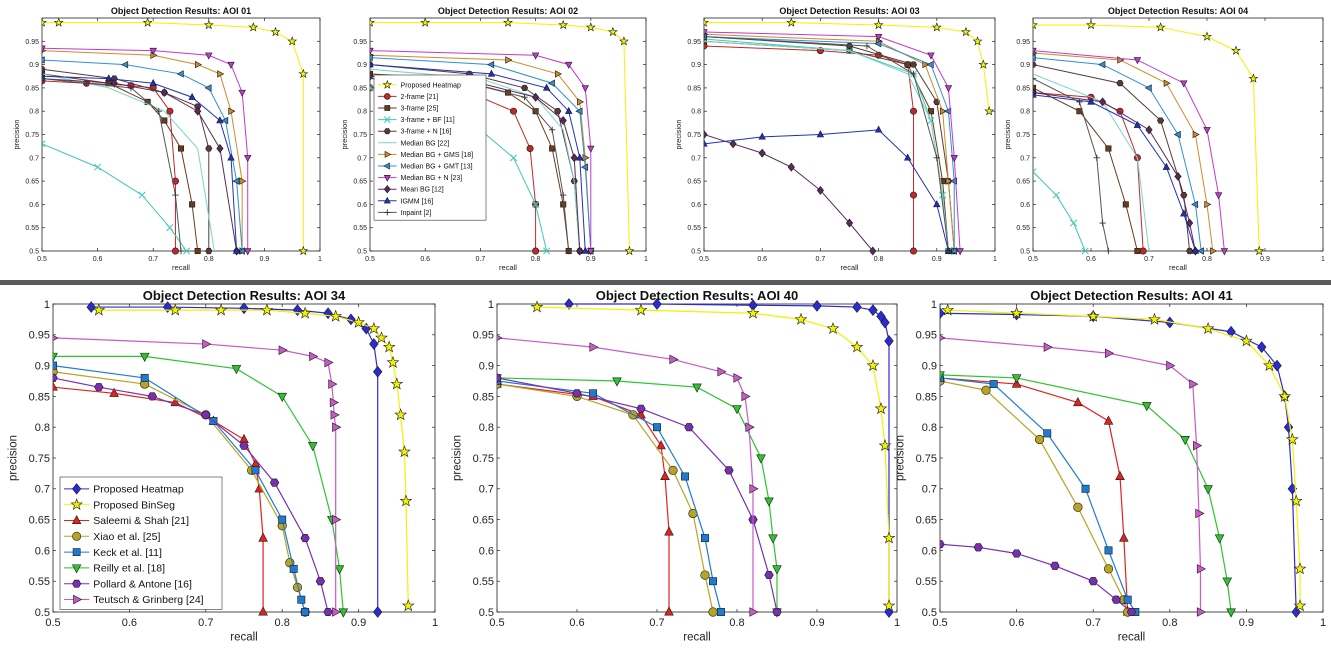  Describe the element at coordinates (1108, 148) in the screenshot. I see `data-point-p_3frame` at that location.